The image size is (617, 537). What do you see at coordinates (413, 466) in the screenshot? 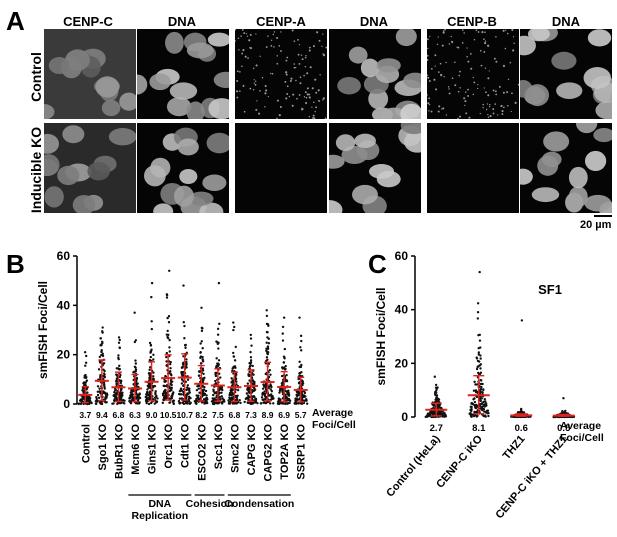
I see `category-label-0: Control (HeLa)` at bounding box center [413, 466].